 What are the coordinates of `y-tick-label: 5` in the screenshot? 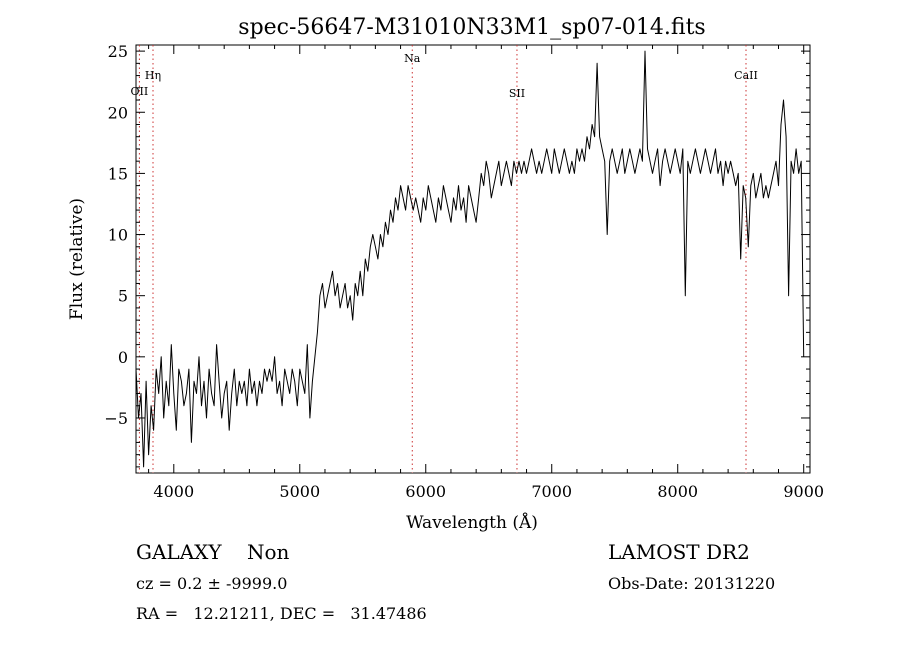 It's located at (123, 296).